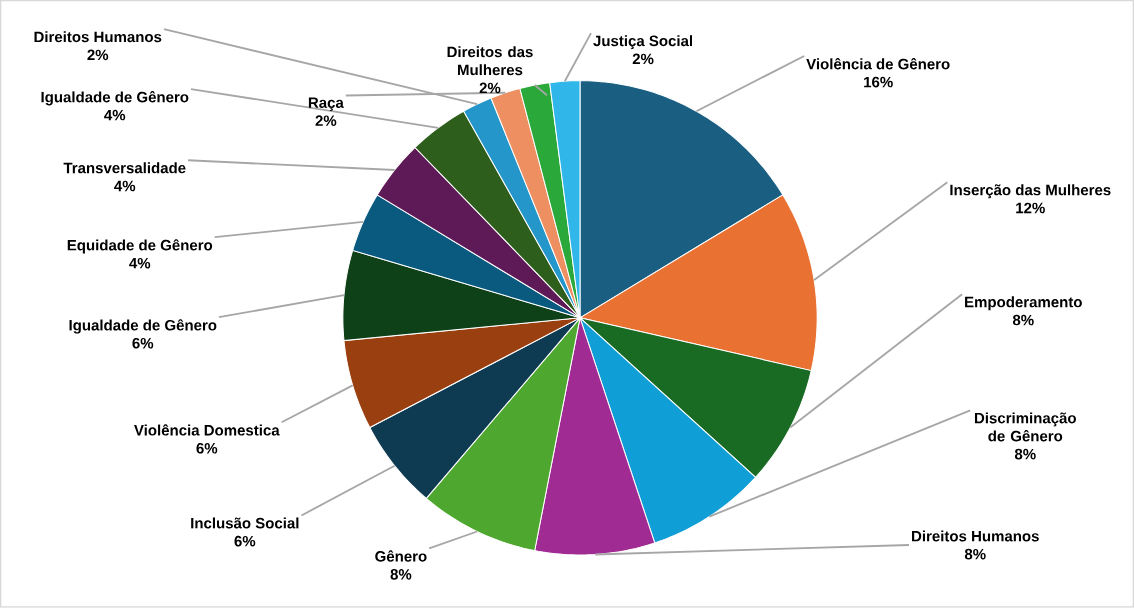 The height and width of the screenshot is (608, 1134). Describe the element at coordinates (326, 104) in the screenshot. I see `slice-label: Raça` at that location.